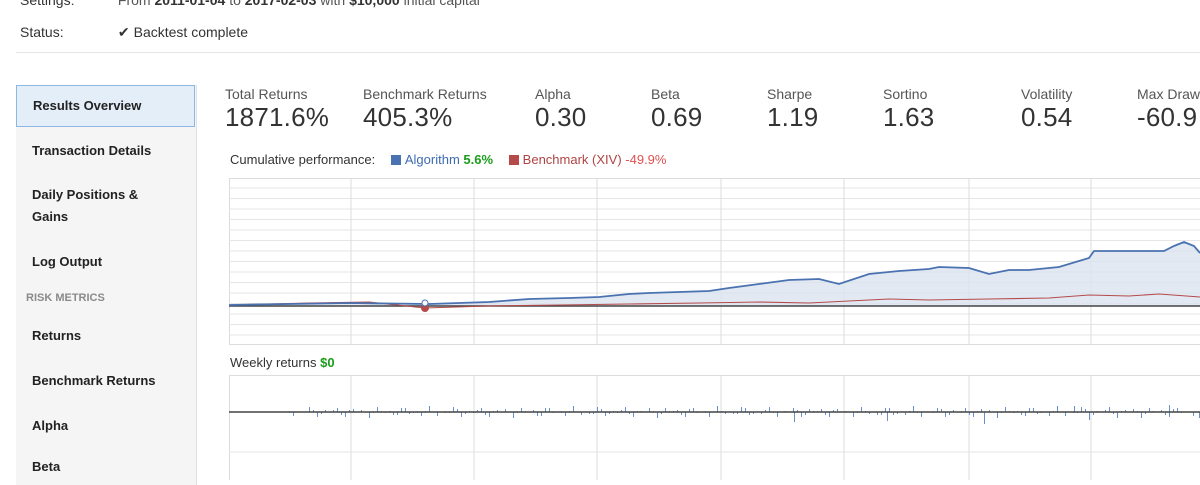 This screenshot has width=1200, height=485. What do you see at coordinates (124, 32) in the screenshot?
I see `check-icon: ✔` at bounding box center [124, 32].